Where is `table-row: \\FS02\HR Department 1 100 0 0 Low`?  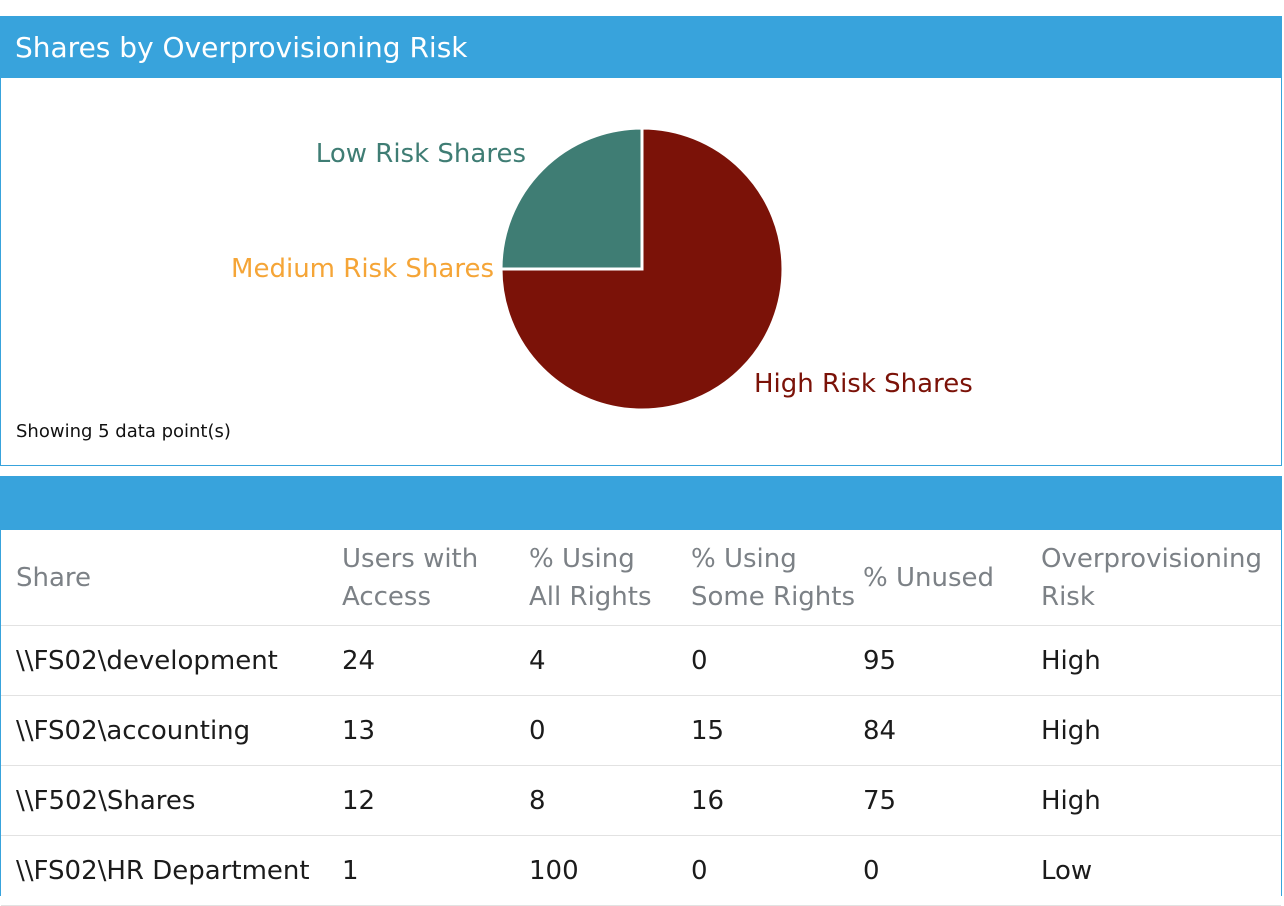
table-row: \\FS02\HR Department 1 100 0 0 Low is located at coordinates (641, 870).